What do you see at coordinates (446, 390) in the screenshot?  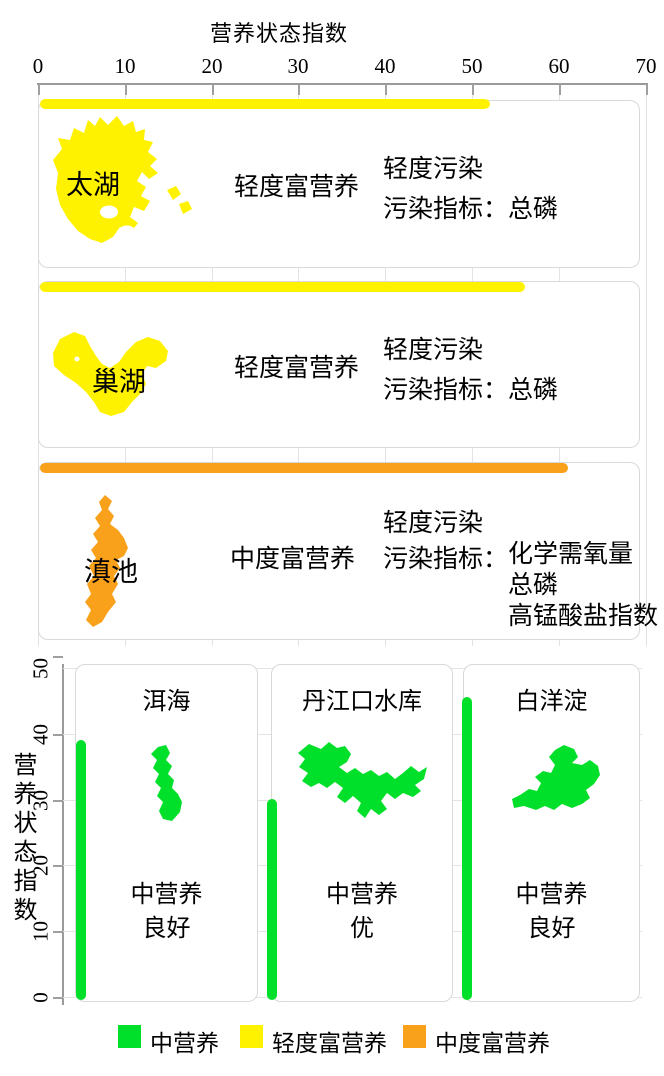 I see `chaohu-indicator-label: 污染指标：` at bounding box center [446, 390].